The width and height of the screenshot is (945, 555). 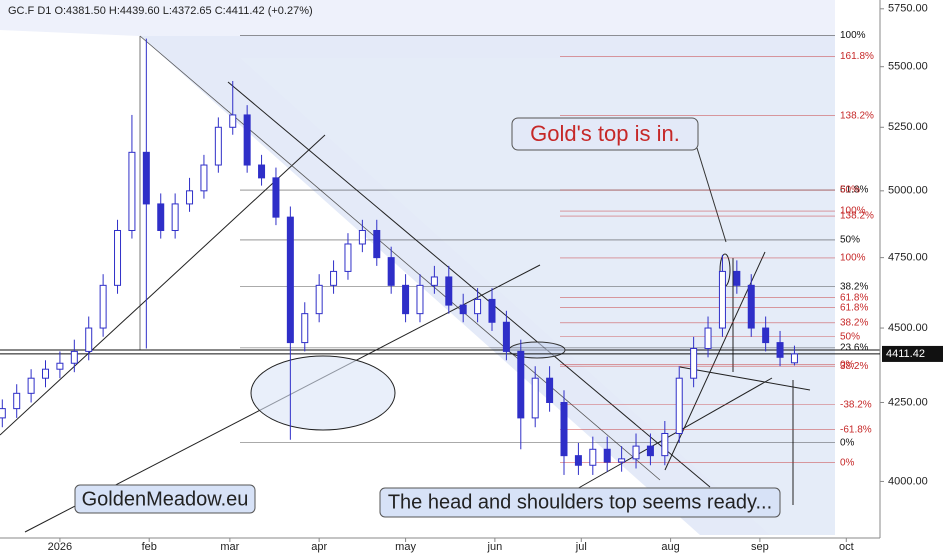 I want to click on x-tick-label: mar, so click(x=229, y=547).